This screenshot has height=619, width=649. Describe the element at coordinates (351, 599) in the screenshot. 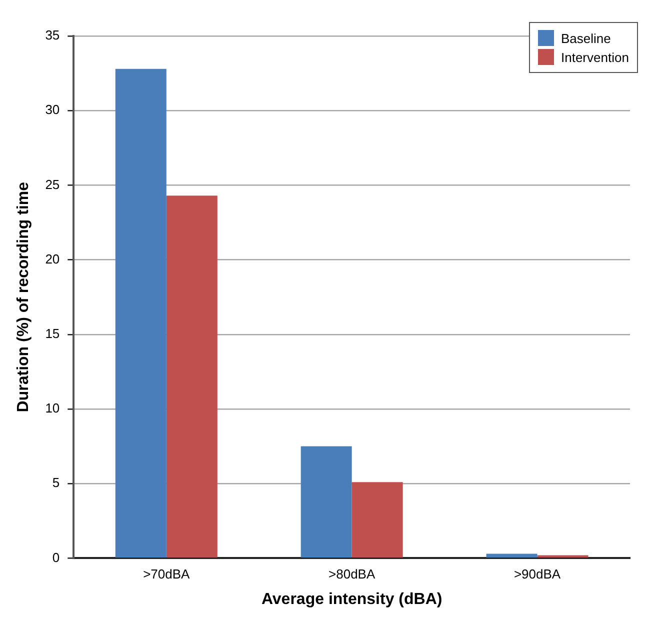

I see `x-axis-title: Average intensity (dBA)` at that location.